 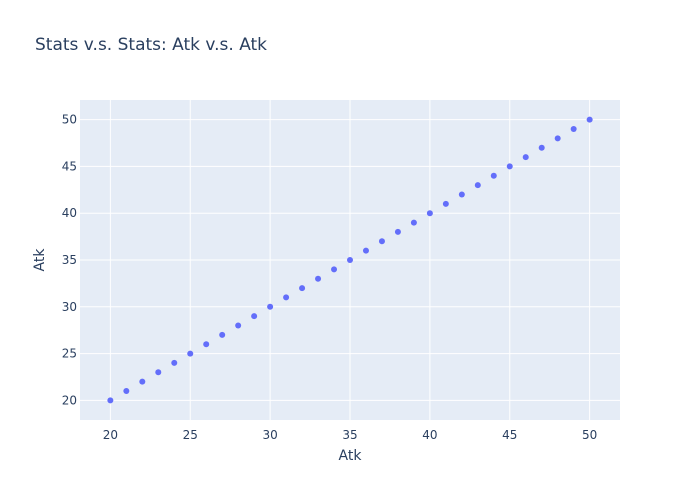 What do you see at coordinates (589, 435) in the screenshot?
I see `x-tick-label: 50` at bounding box center [589, 435].